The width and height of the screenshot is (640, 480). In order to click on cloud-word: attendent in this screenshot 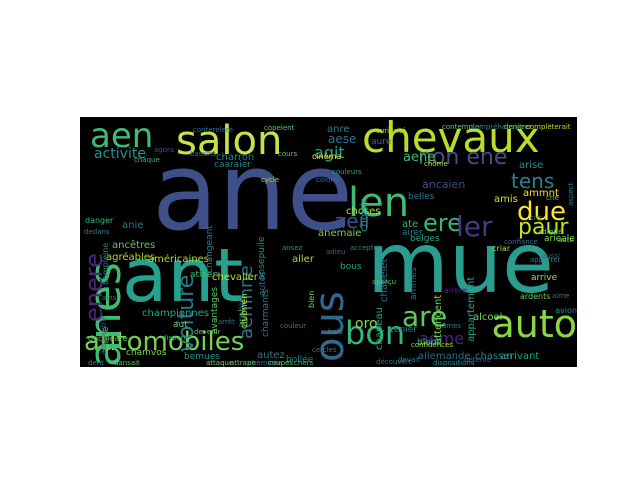, I will do `click(438, 320)`.